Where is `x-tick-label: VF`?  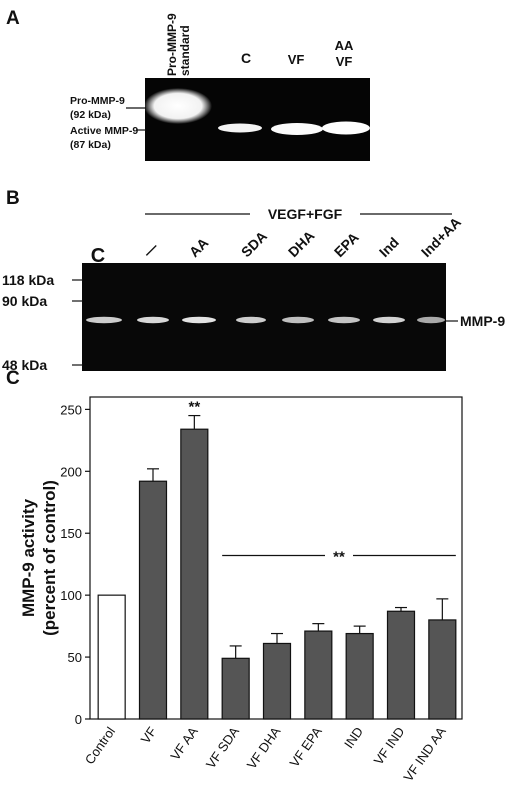
x-tick-label: VF is located at coordinates (149, 735).